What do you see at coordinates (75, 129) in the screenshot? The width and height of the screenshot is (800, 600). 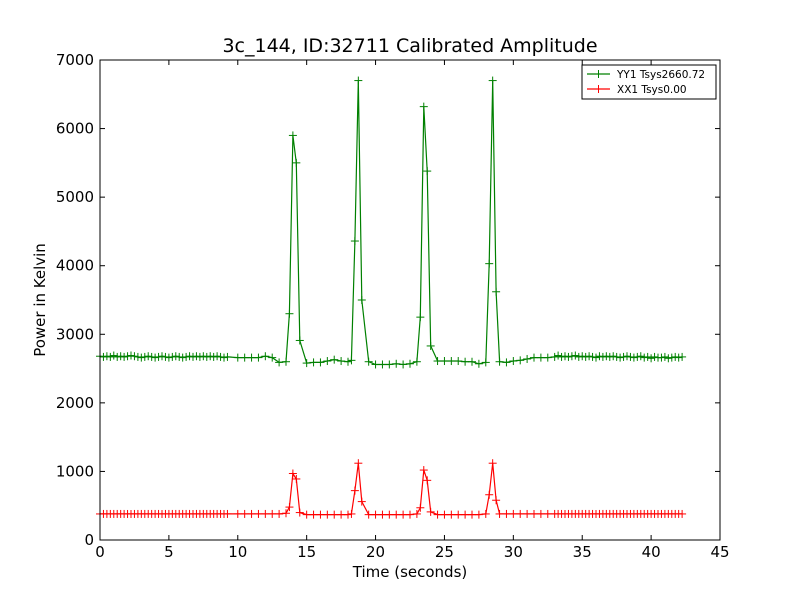 I see `y-tick-label: 6000` at bounding box center [75, 129].